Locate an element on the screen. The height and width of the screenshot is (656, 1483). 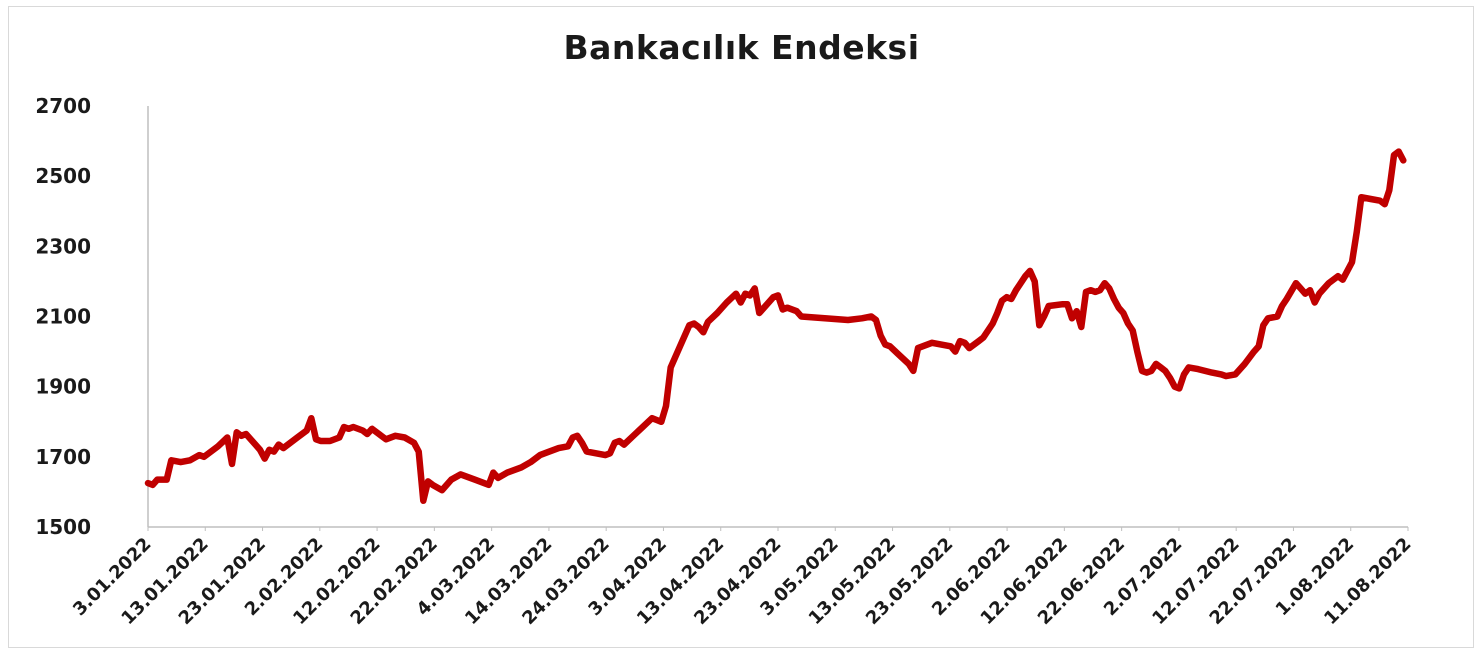
y-tick-label: 2300 is located at coordinates (63, 246).